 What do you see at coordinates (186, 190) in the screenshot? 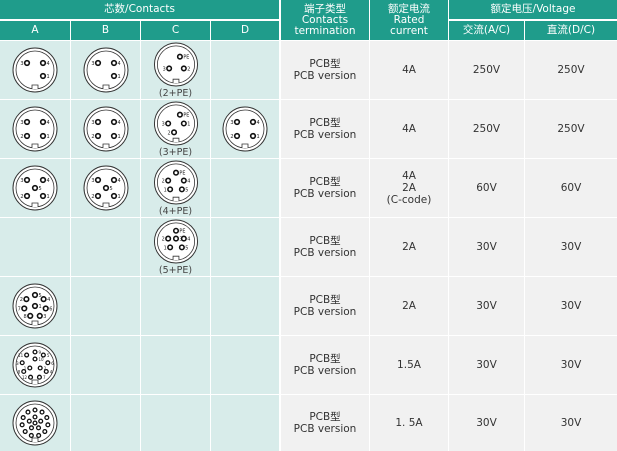
I see `pin-label: 5` at bounding box center [186, 190].